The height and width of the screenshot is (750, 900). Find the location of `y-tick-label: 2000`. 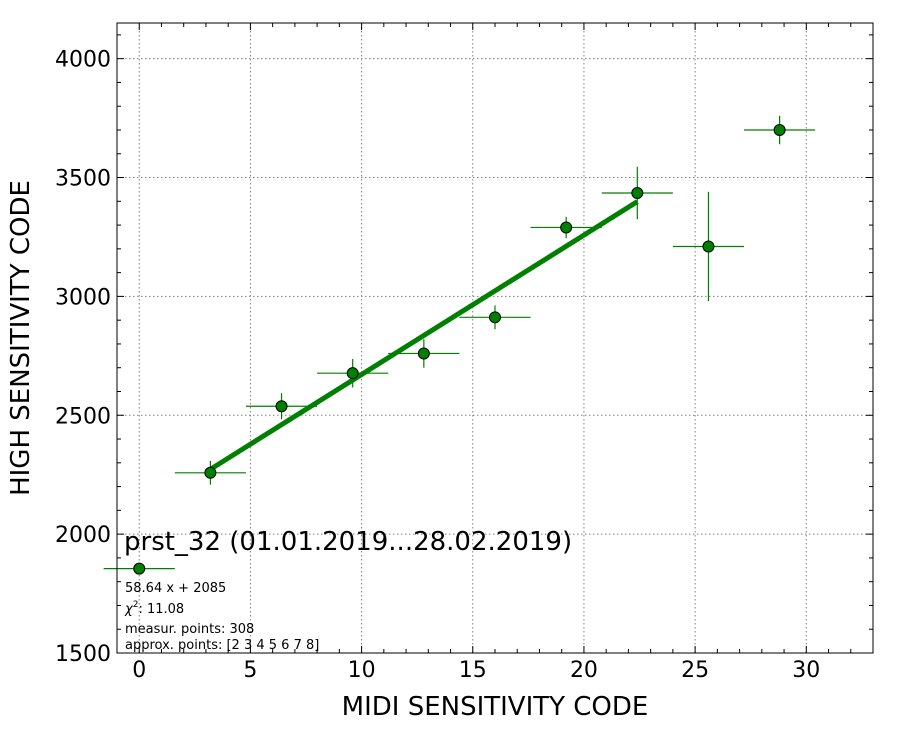

y-tick-label: 2000 is located at coordinates (83, 535).